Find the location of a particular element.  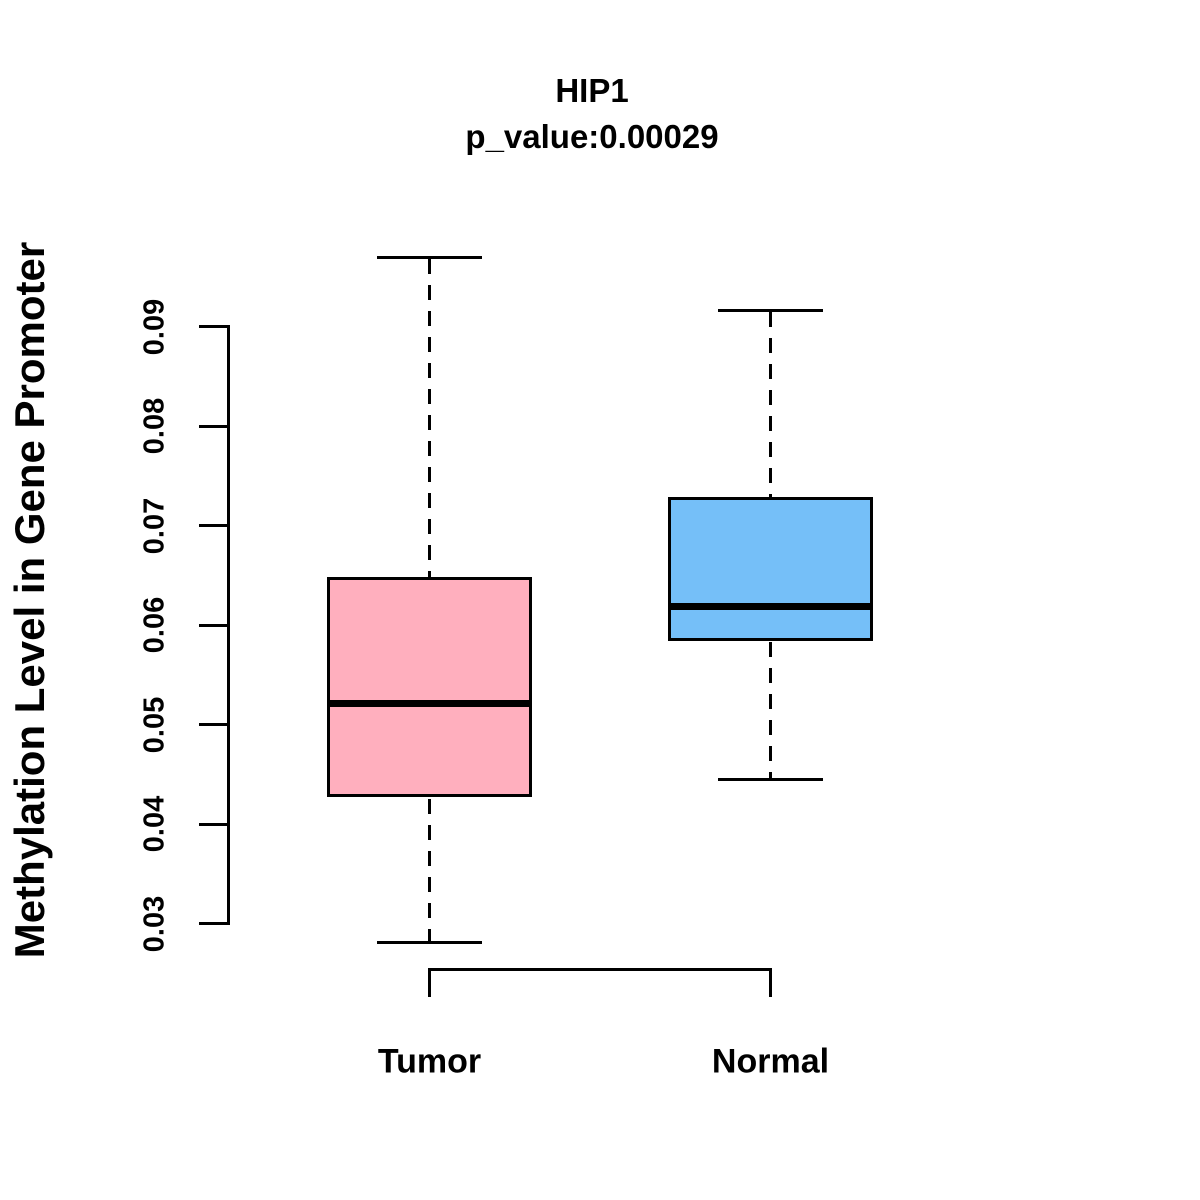

y-axis-tick-label: 0.04 is located at coordinates (154, 824).